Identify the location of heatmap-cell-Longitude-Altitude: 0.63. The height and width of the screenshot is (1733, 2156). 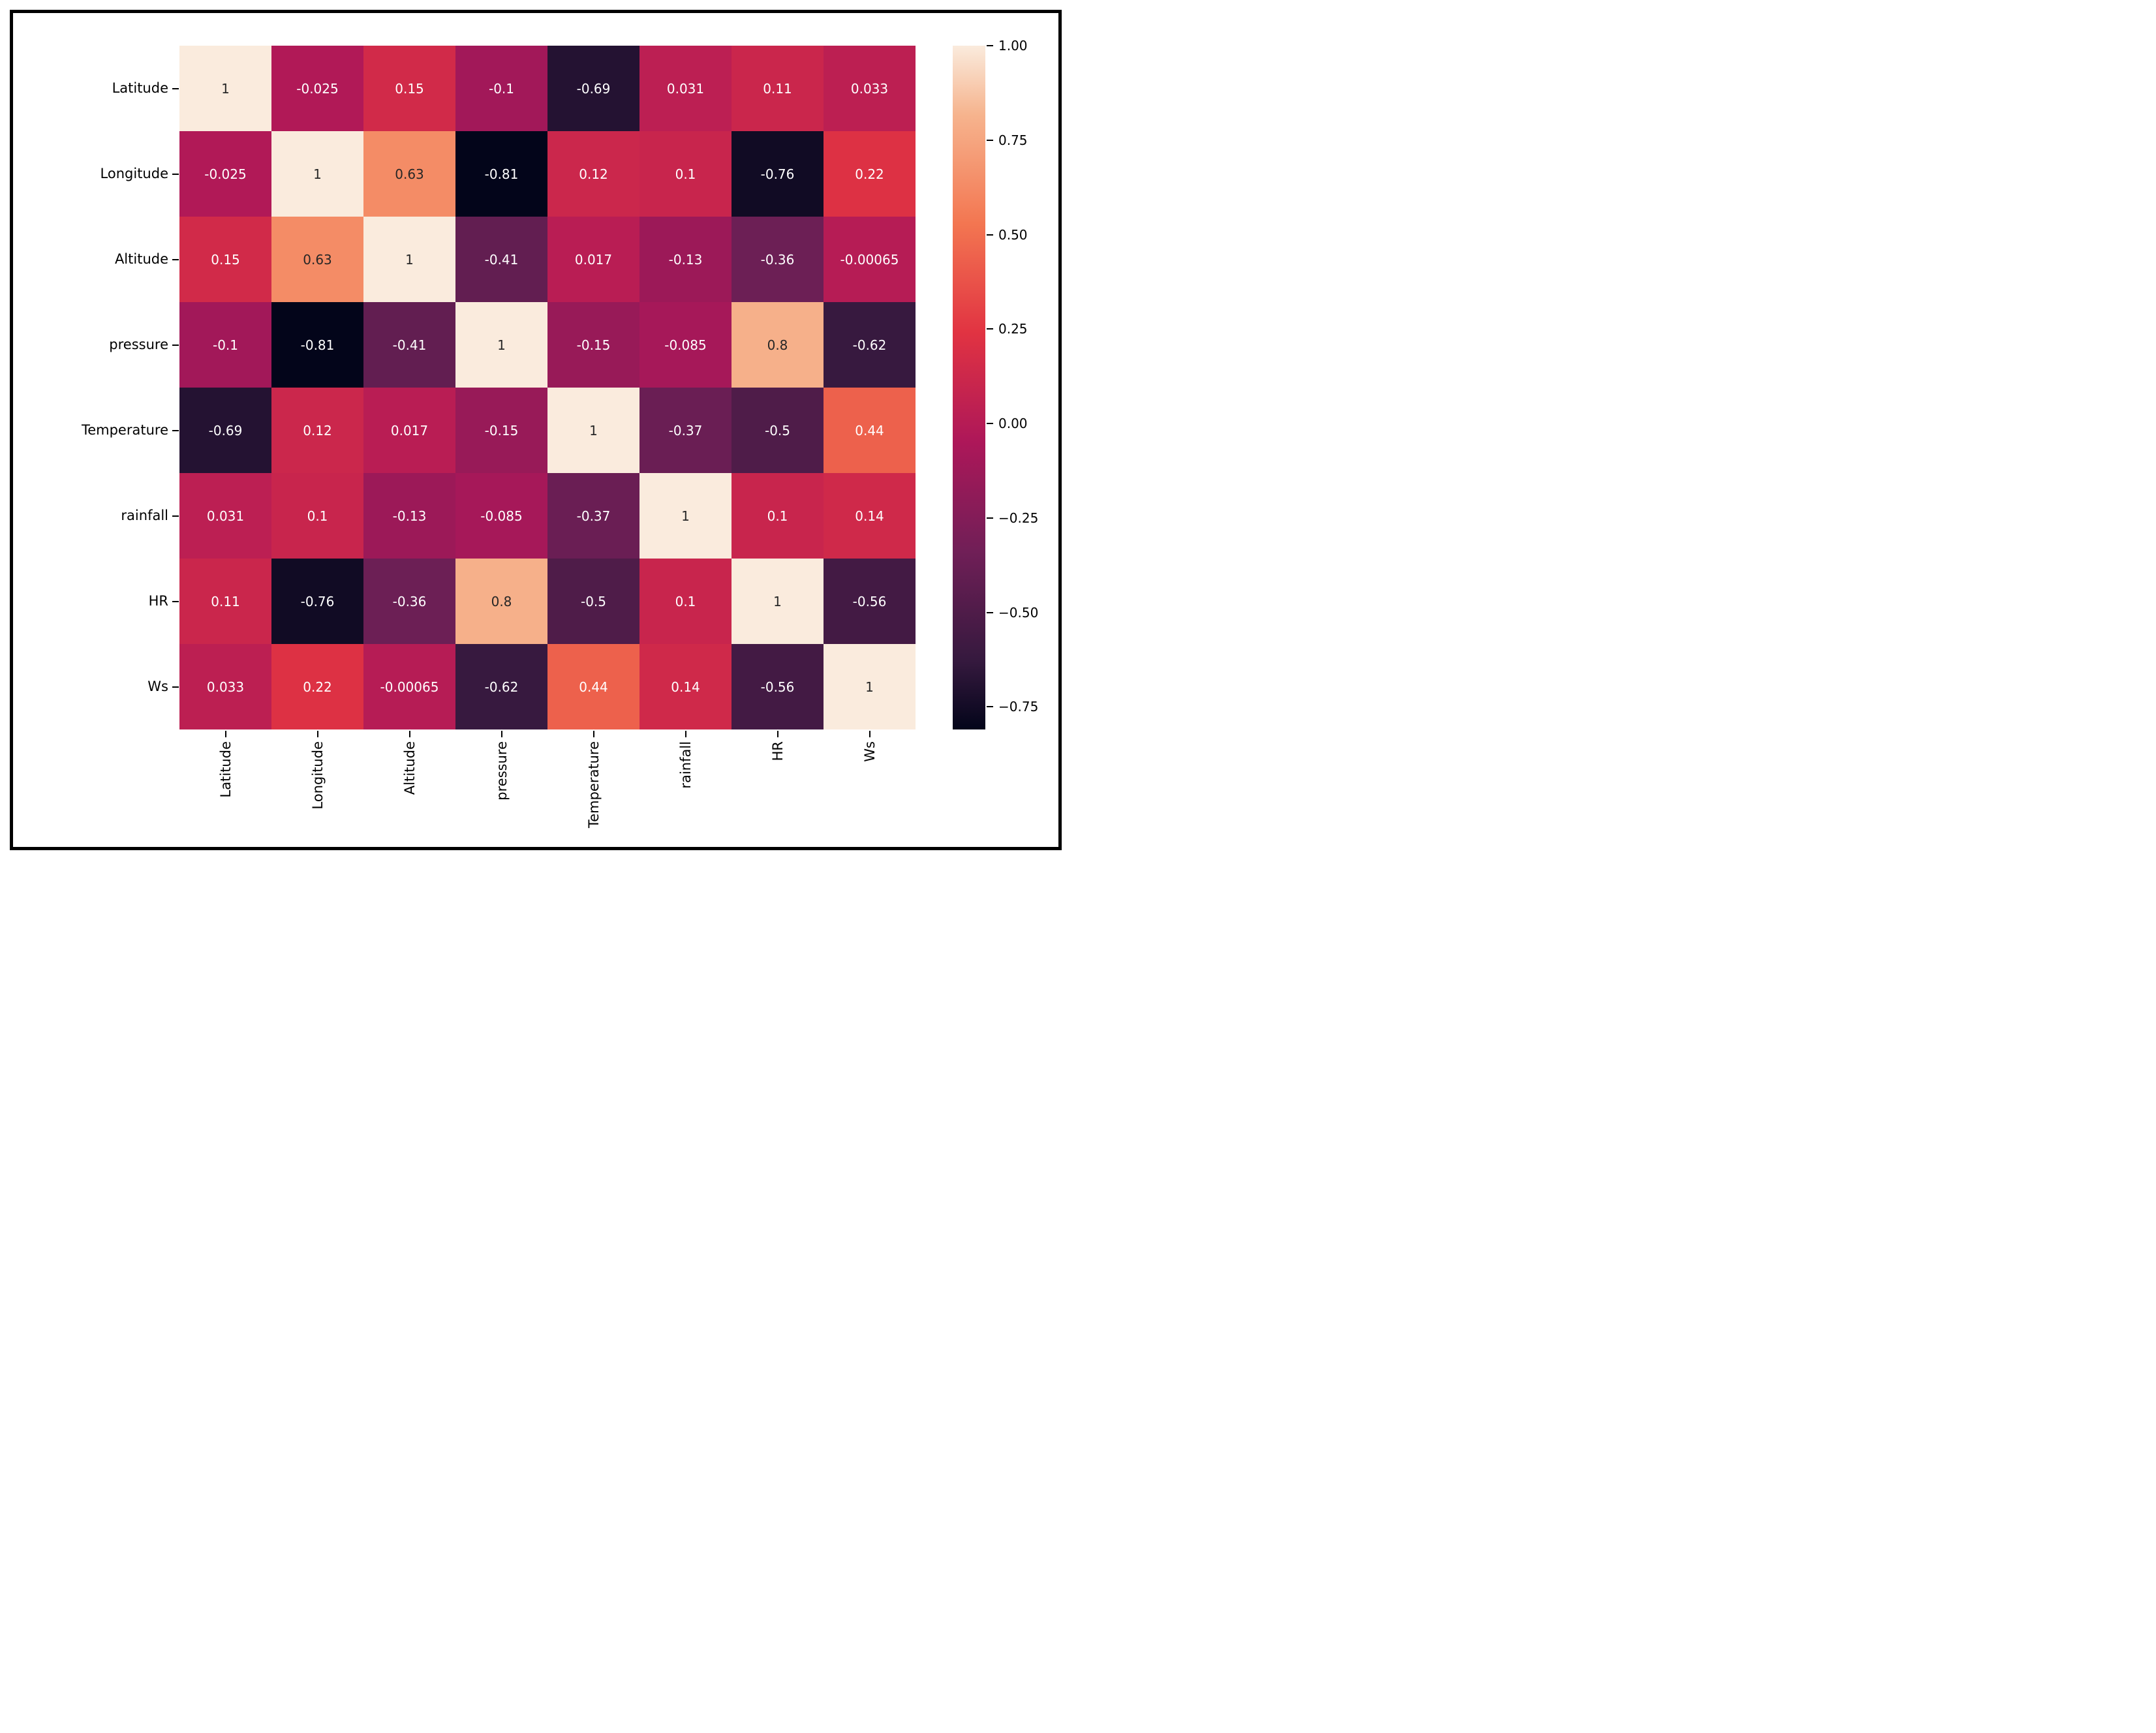
(409, 174).